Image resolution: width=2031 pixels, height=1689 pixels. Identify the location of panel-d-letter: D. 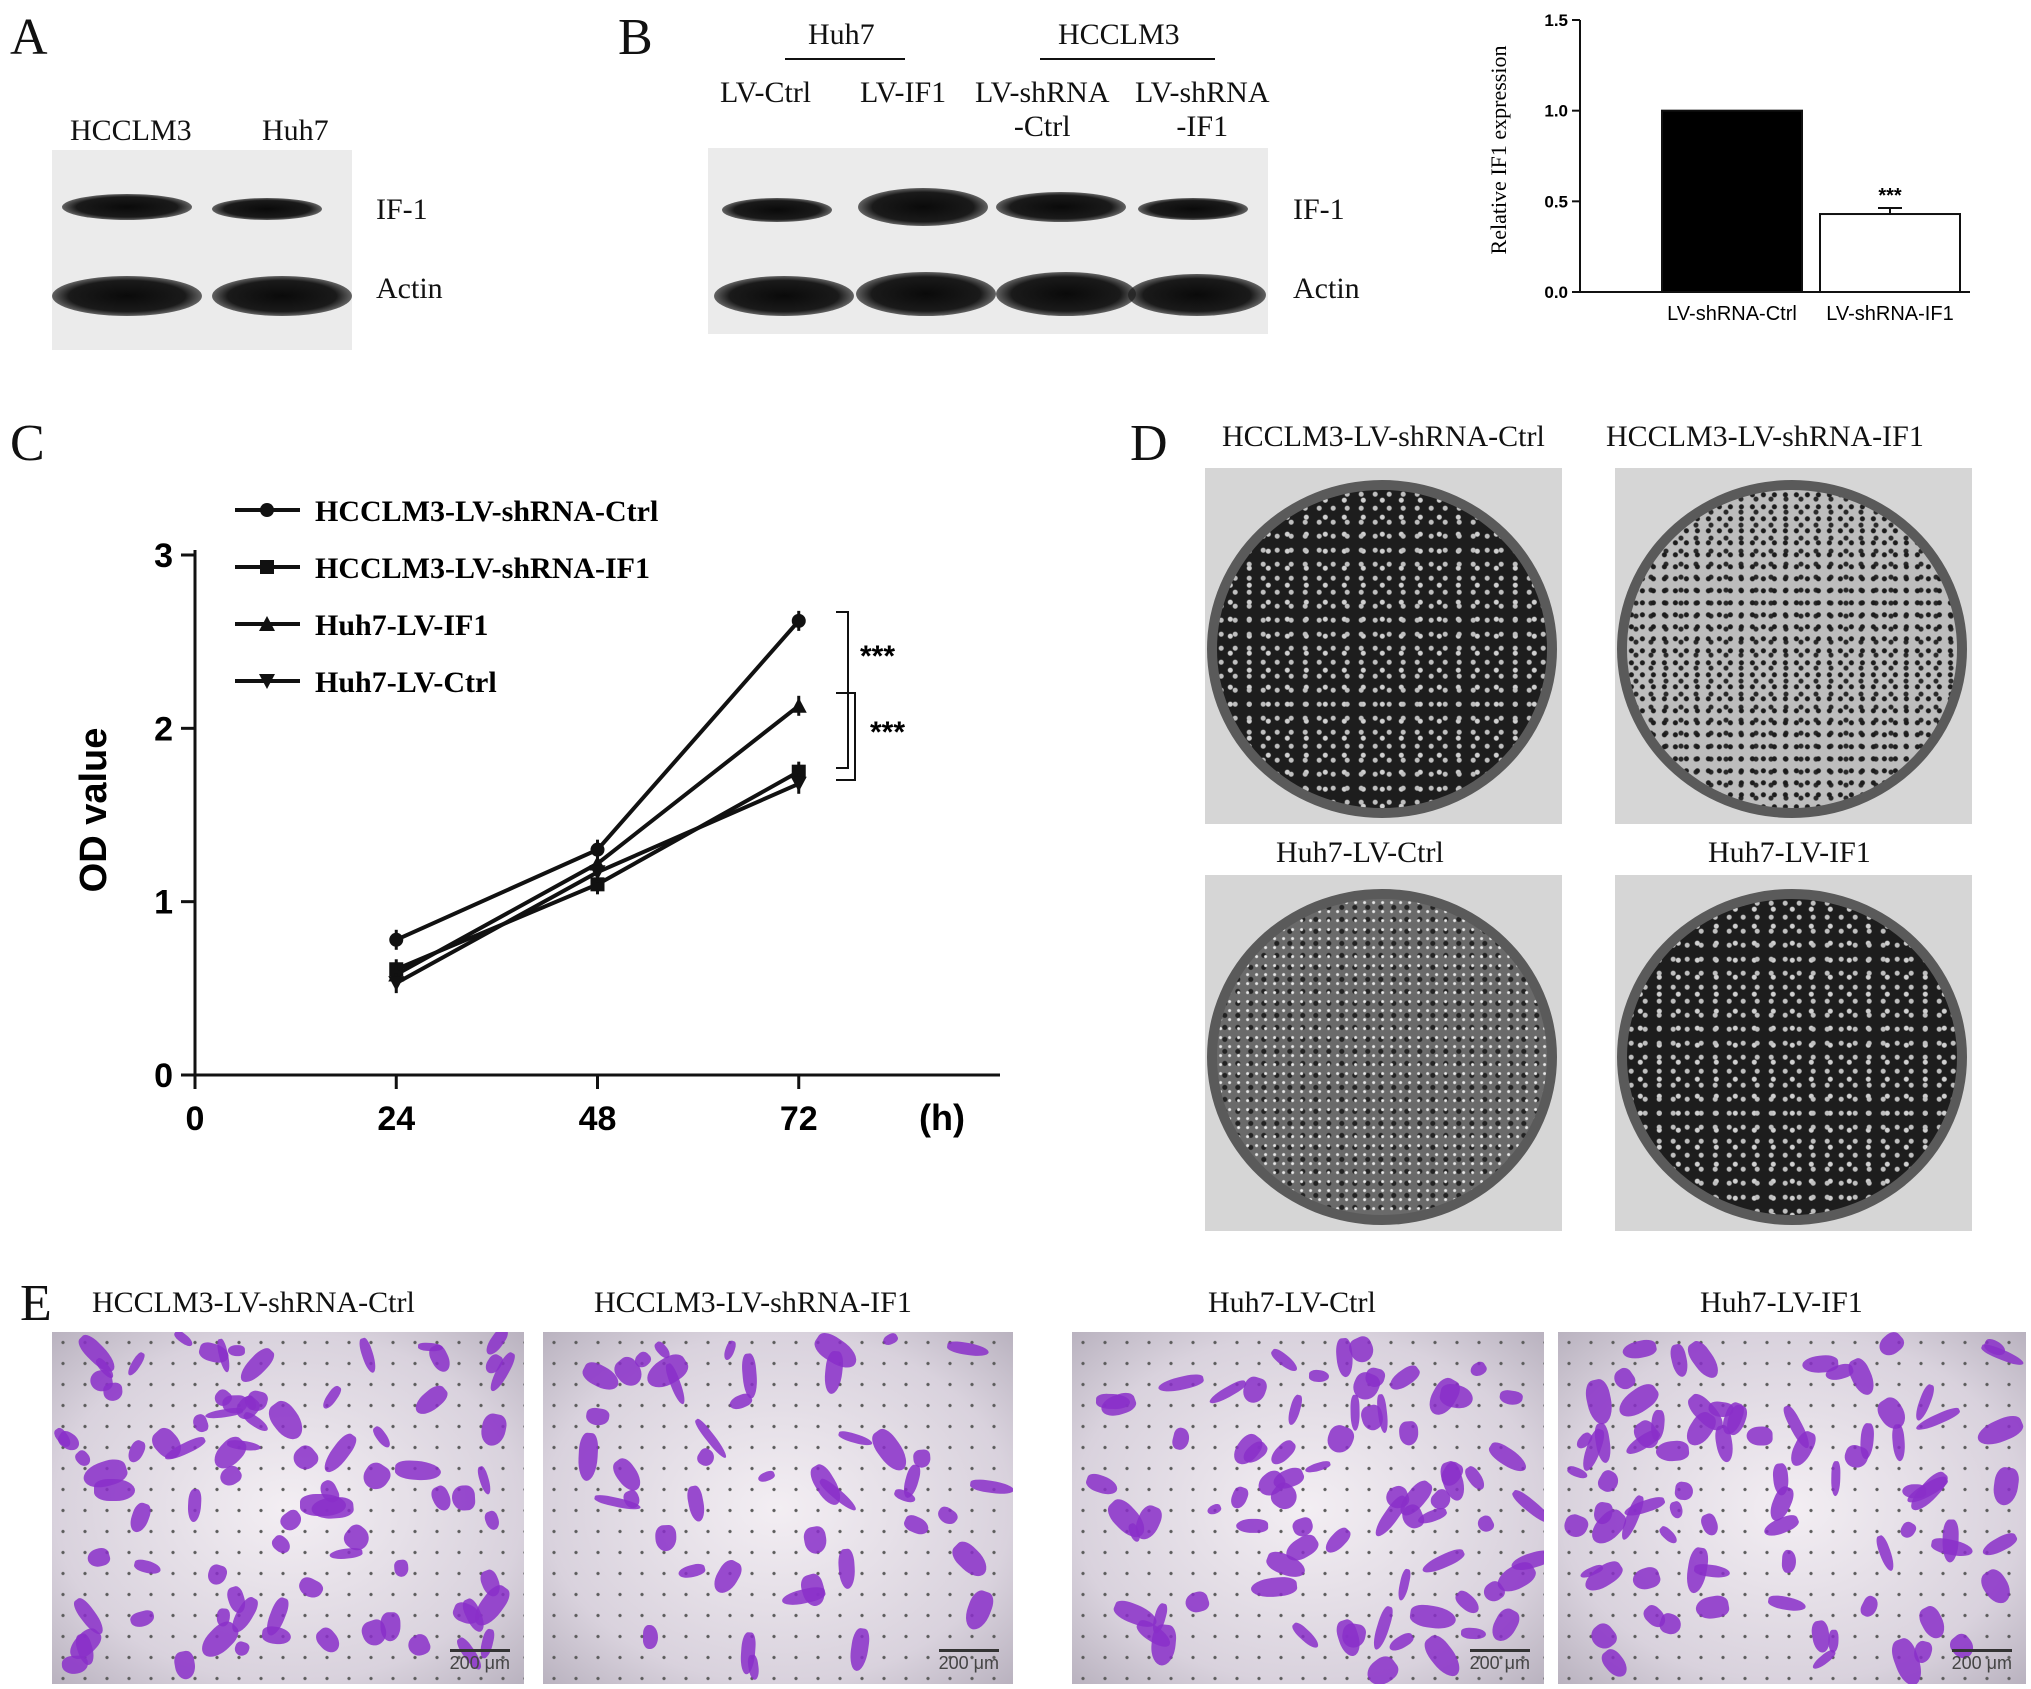
(1149, 443).